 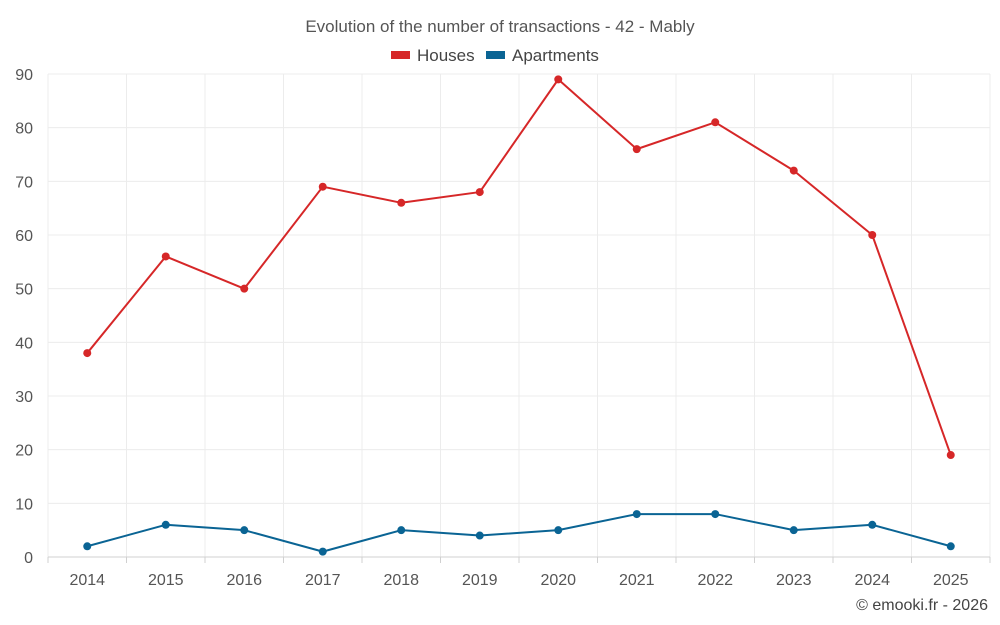 I want to click on legend-swatch-houses, so click(x=400, y=55).